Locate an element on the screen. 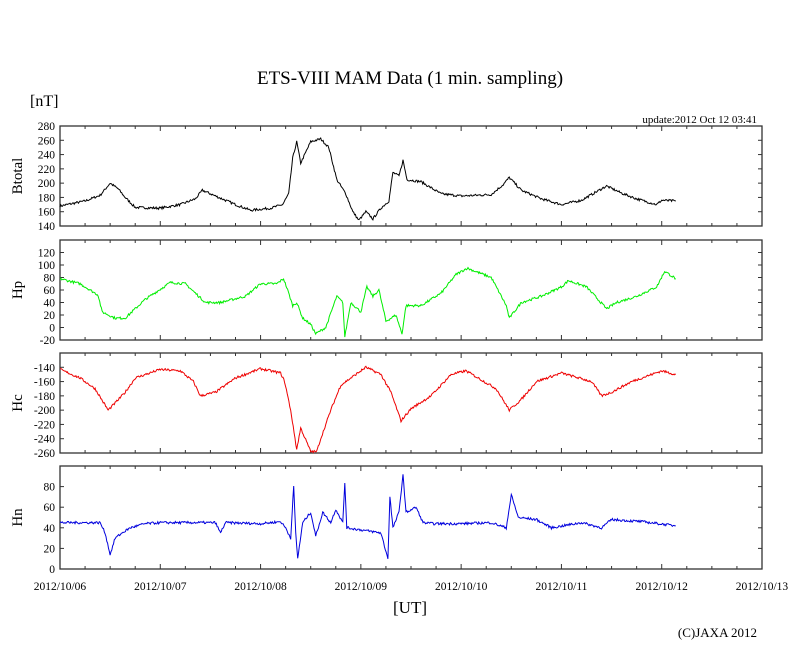  y-tick-label: -20 is located at coordinates (48, 341).